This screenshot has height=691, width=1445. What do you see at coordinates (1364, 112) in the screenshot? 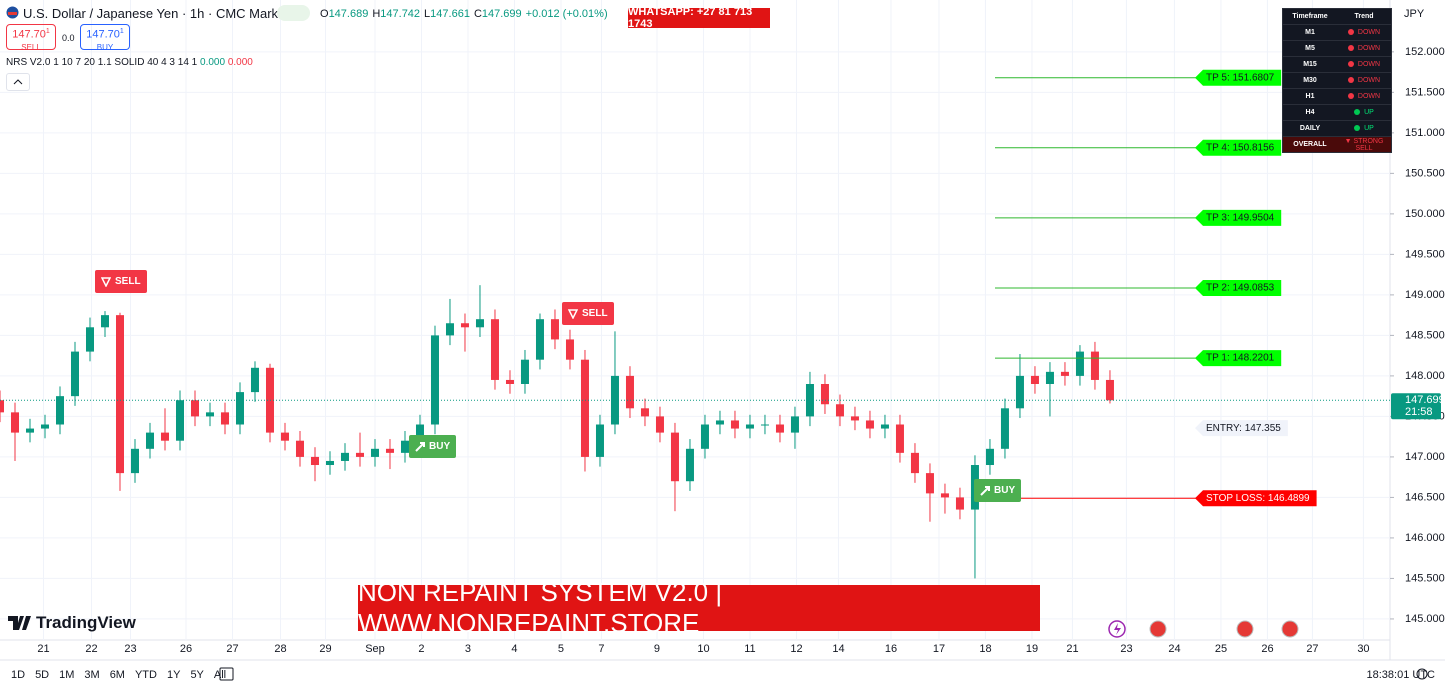
I see `trend-status-cell: UP` at bounding box center [1364, 112].